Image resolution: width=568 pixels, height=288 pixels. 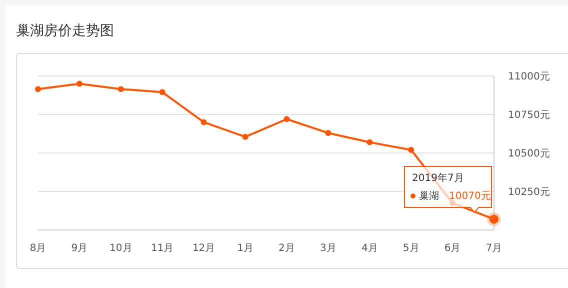 I want to click on x-tick-label: 8月, so click(x=38, y=248).